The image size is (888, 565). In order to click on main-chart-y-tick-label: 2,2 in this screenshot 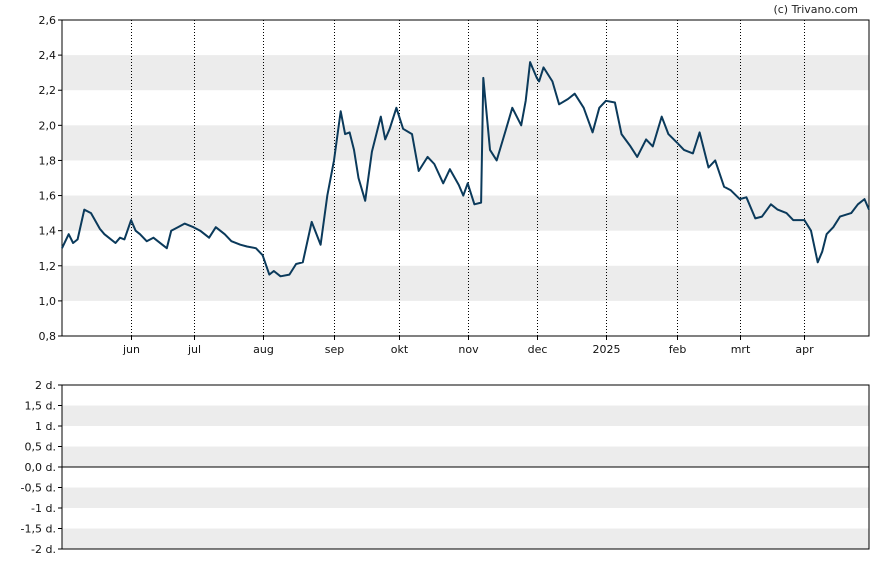, I will do `click(48, 90)`.